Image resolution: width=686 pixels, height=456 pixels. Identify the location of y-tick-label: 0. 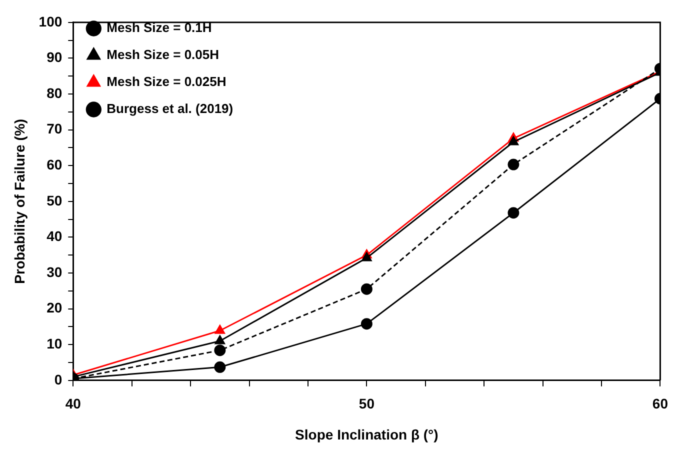
(58, 379).